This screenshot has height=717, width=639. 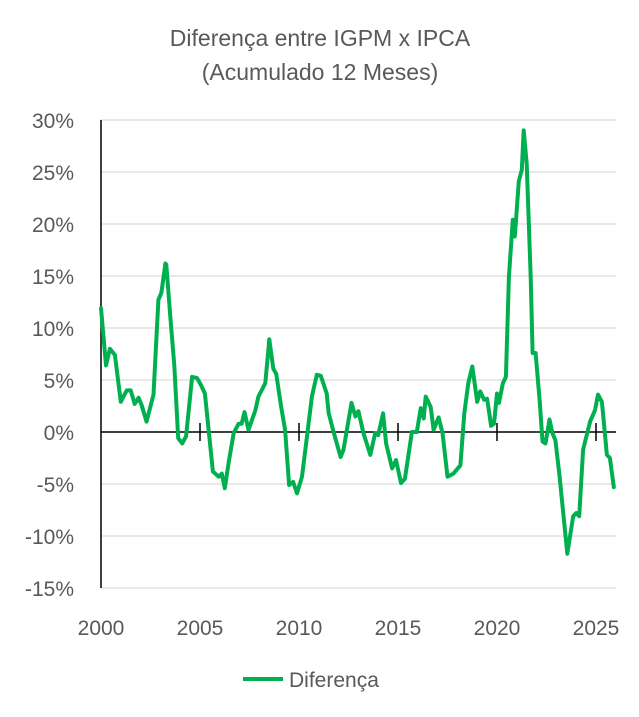 What do you see at coordinates (49, 589) in the screenshot?
I see `y-tick-label: -15%` at bounding box center [49, 589].